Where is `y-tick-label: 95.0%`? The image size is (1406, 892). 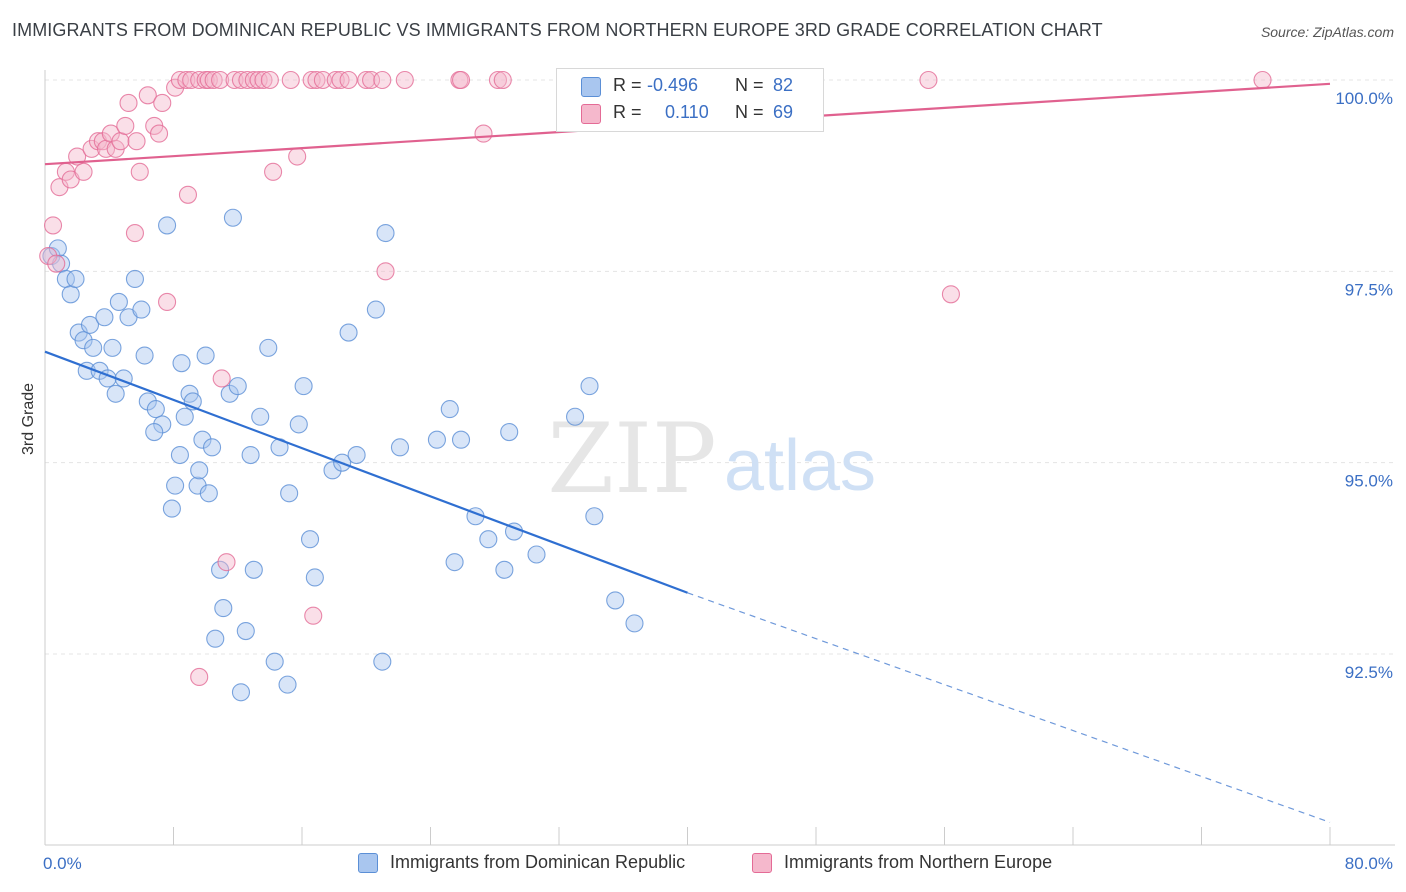
y-tick-label: 95.0% is located at coordinates (1369, 481).